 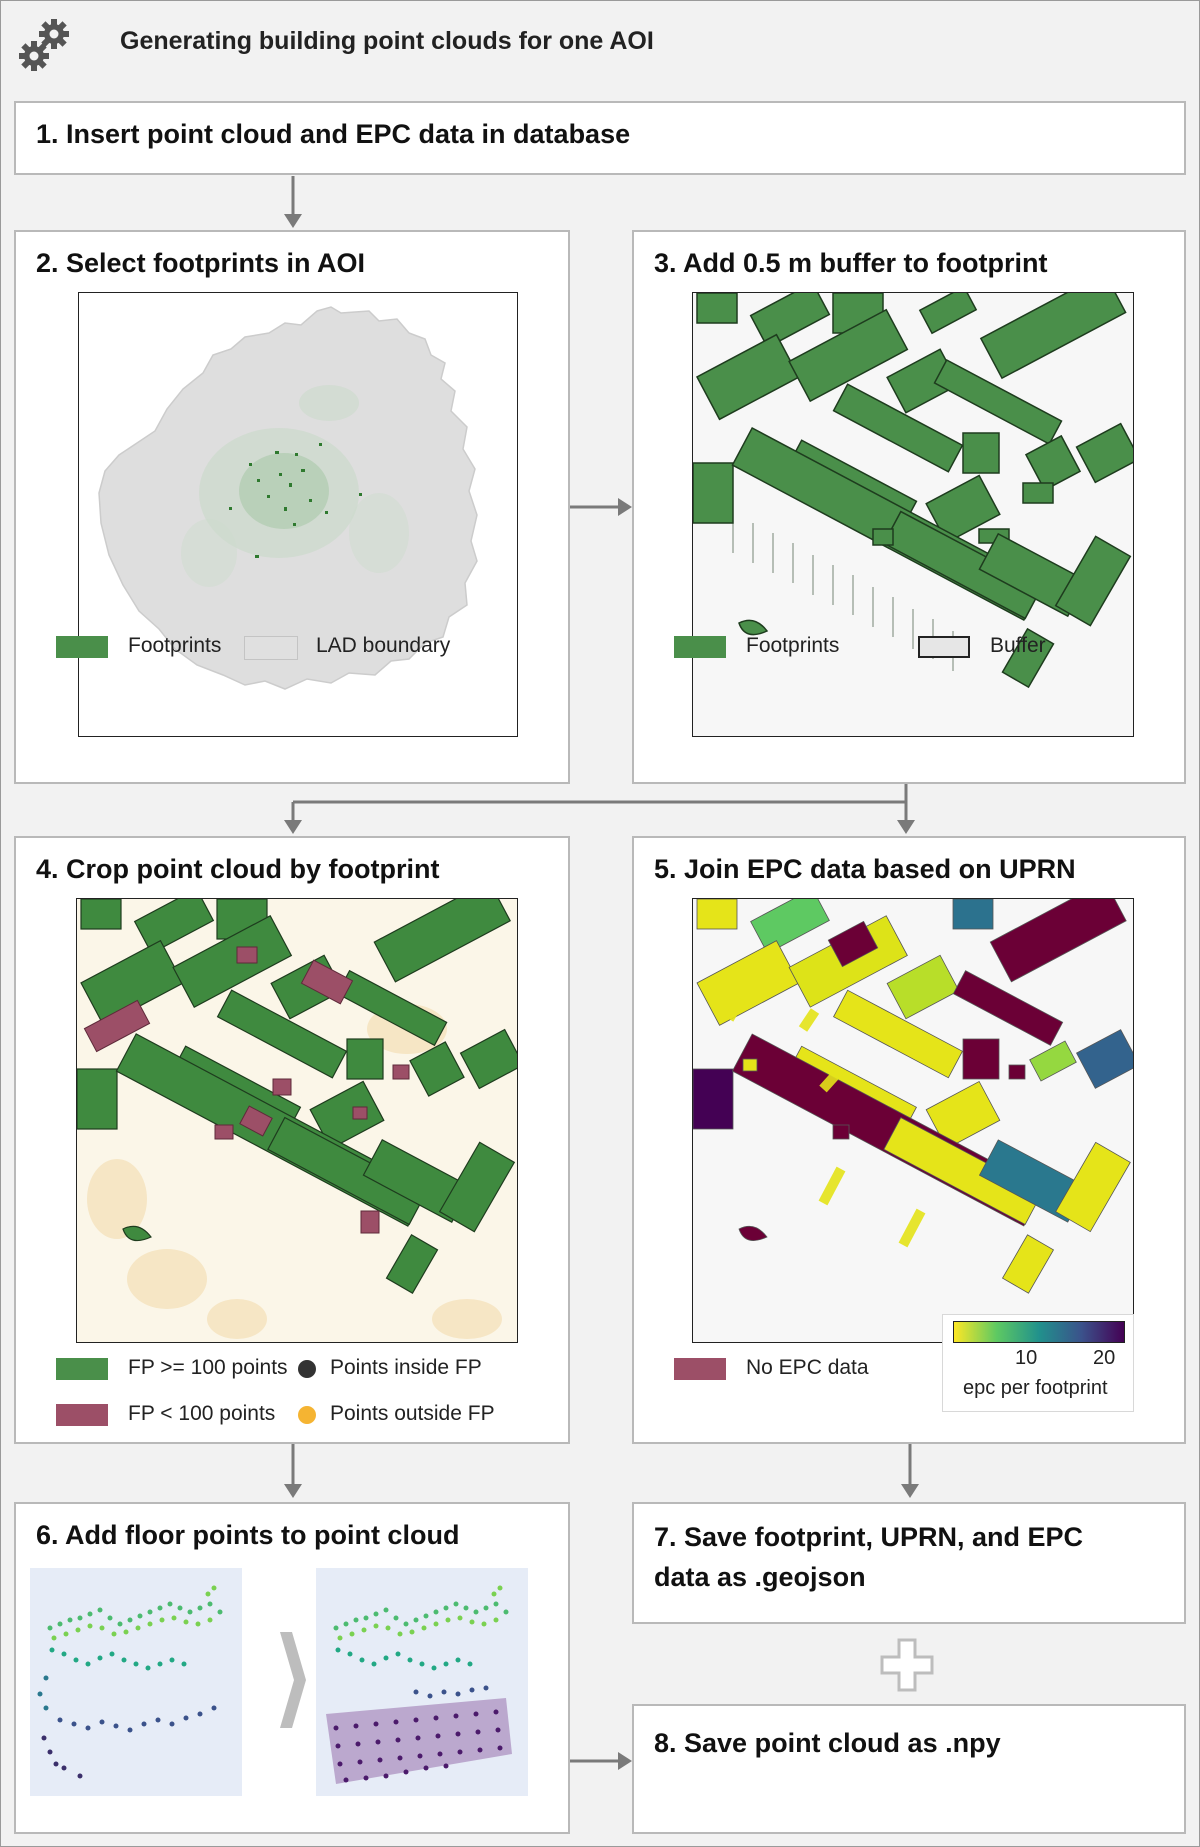 I want to click on colorbar-tick-20: 20, so click(x=1104, y=1358).